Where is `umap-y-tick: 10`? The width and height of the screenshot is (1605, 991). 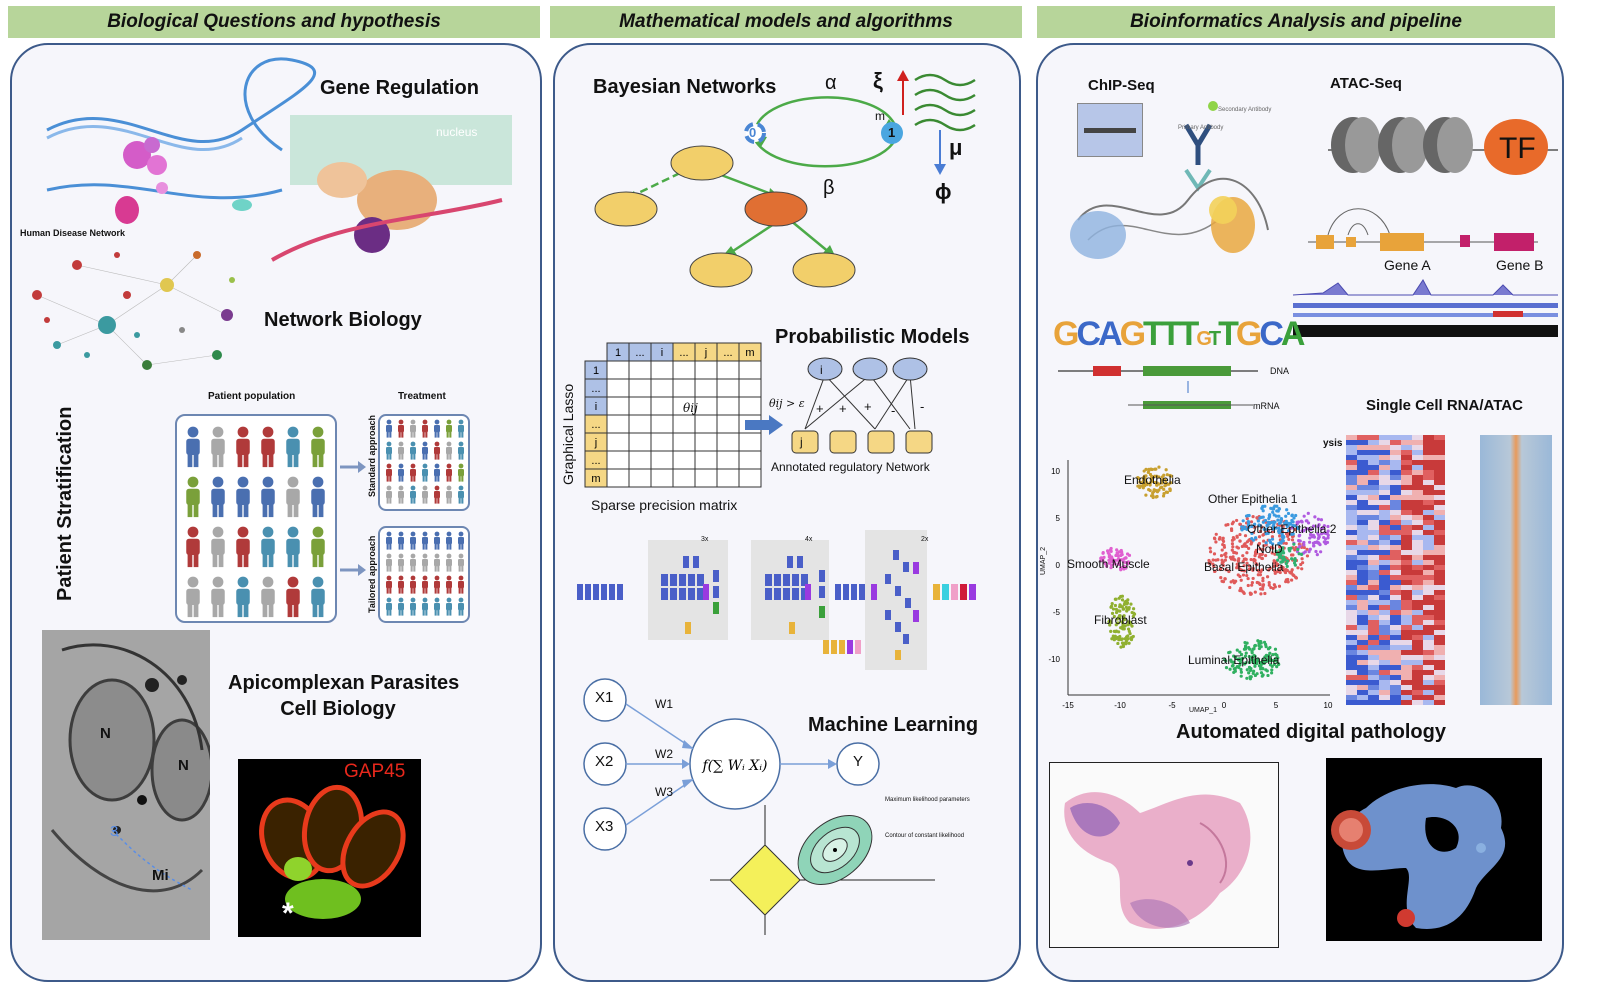
umap-y-tick: 10 is located at coordinates (1055, 471).